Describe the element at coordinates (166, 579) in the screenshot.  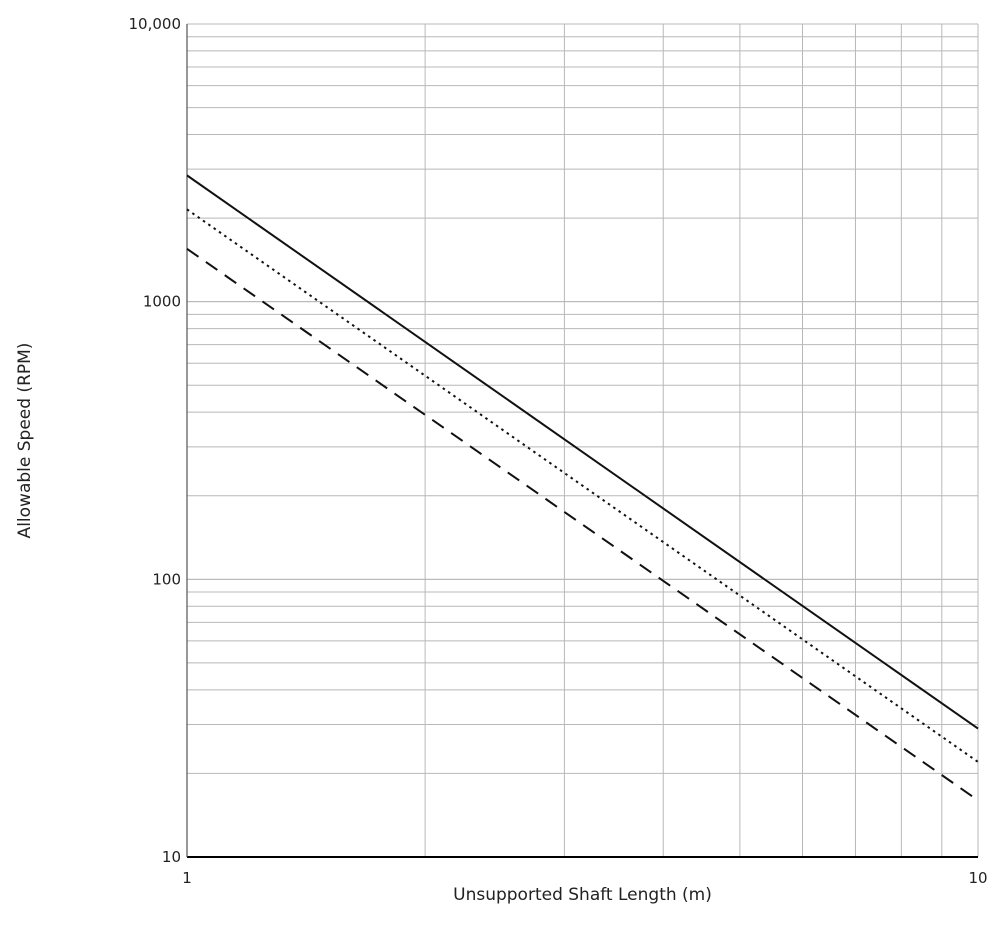
I see `y-tick-label: 100` at that location.